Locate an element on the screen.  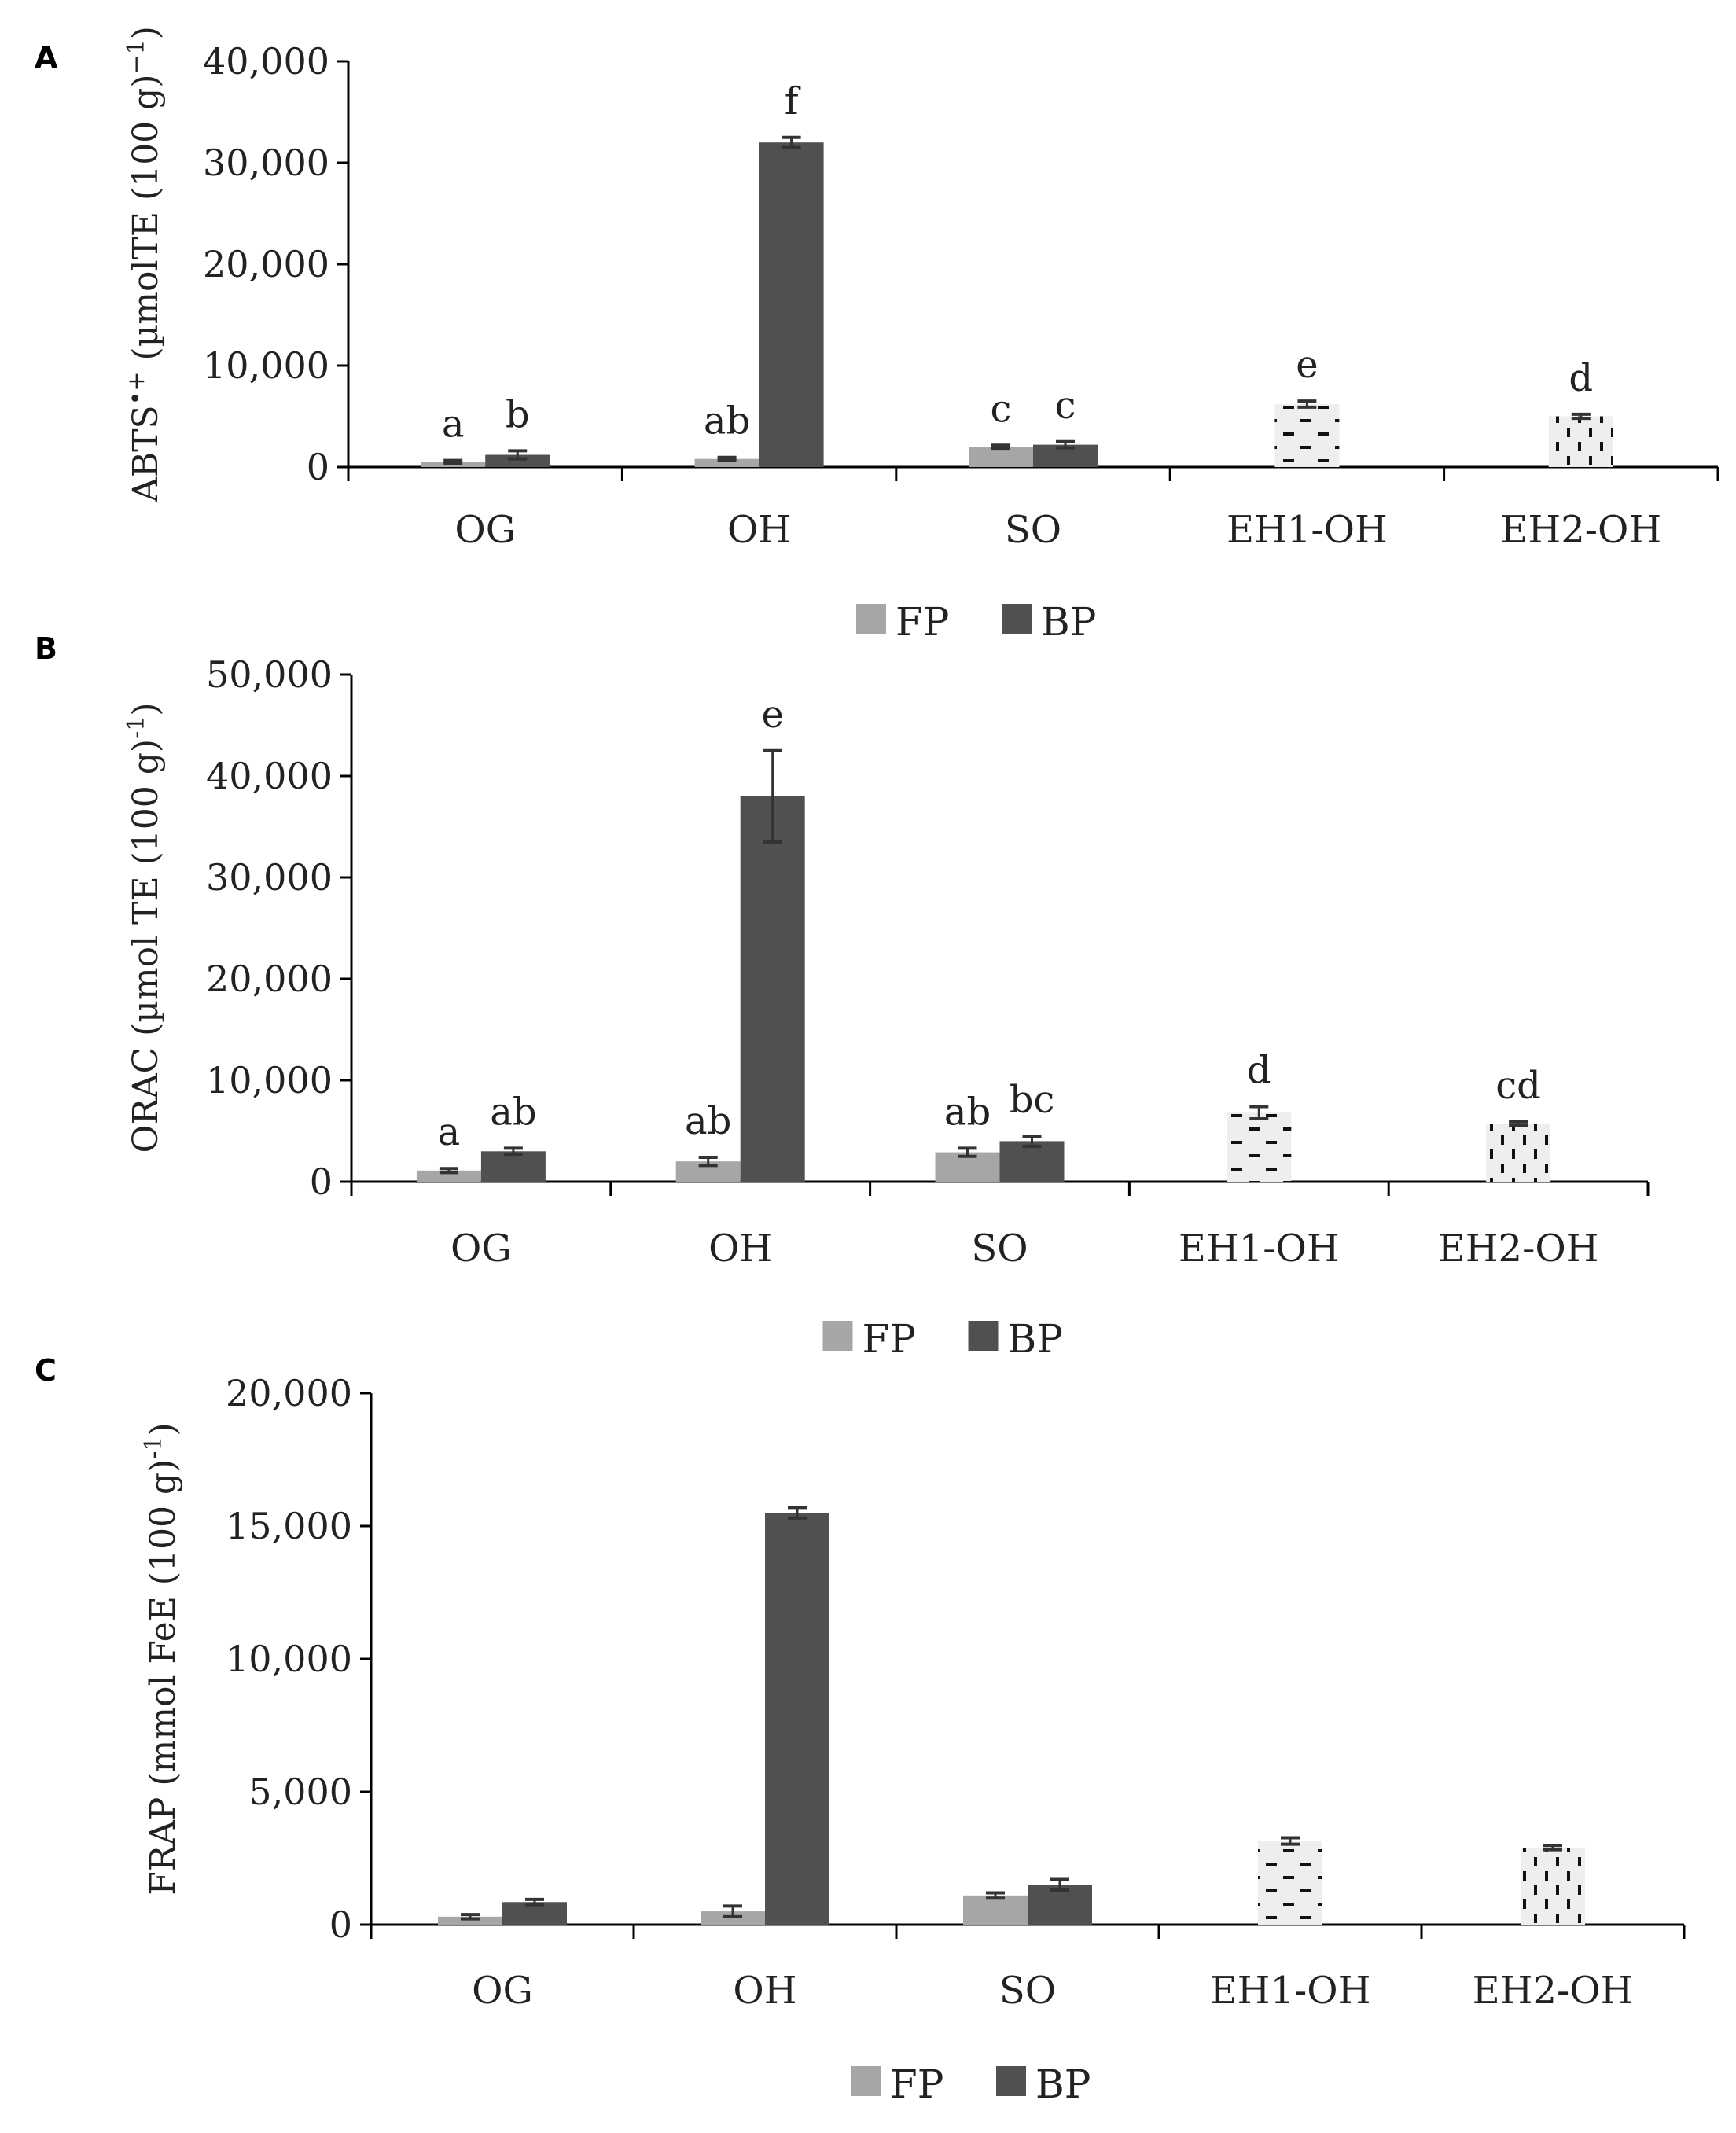
significance-letter: f is located at coordinates (793, 101).